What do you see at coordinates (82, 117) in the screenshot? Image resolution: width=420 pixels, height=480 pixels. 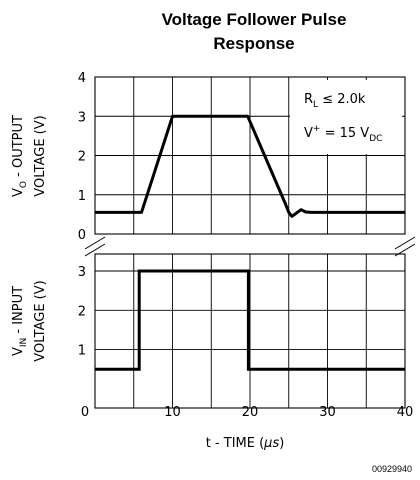 I see `upper-y-tick-label: 3` at bounding box center [82, 117].